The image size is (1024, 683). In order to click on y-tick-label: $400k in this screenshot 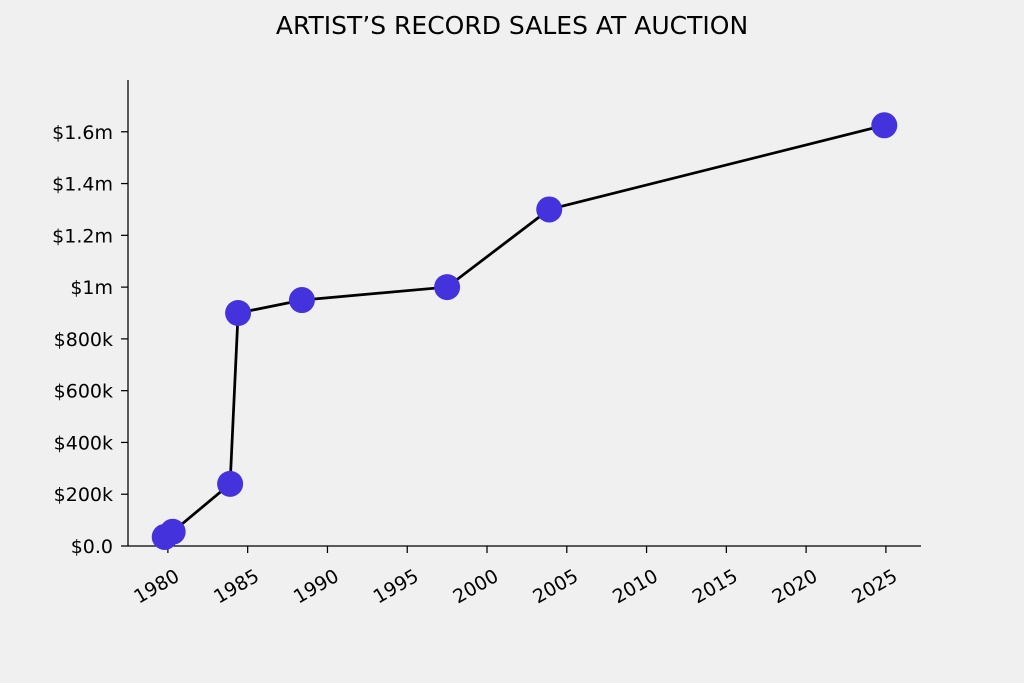, I will do `click(83, 443)`.